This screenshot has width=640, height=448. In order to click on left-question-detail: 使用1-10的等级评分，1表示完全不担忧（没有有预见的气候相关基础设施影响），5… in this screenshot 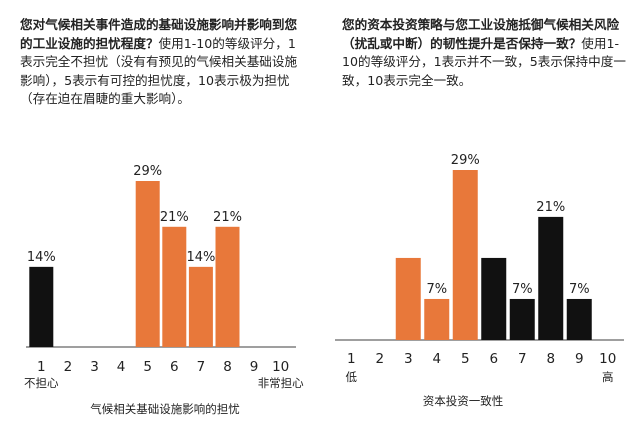, I will do `click(159, 71)`.